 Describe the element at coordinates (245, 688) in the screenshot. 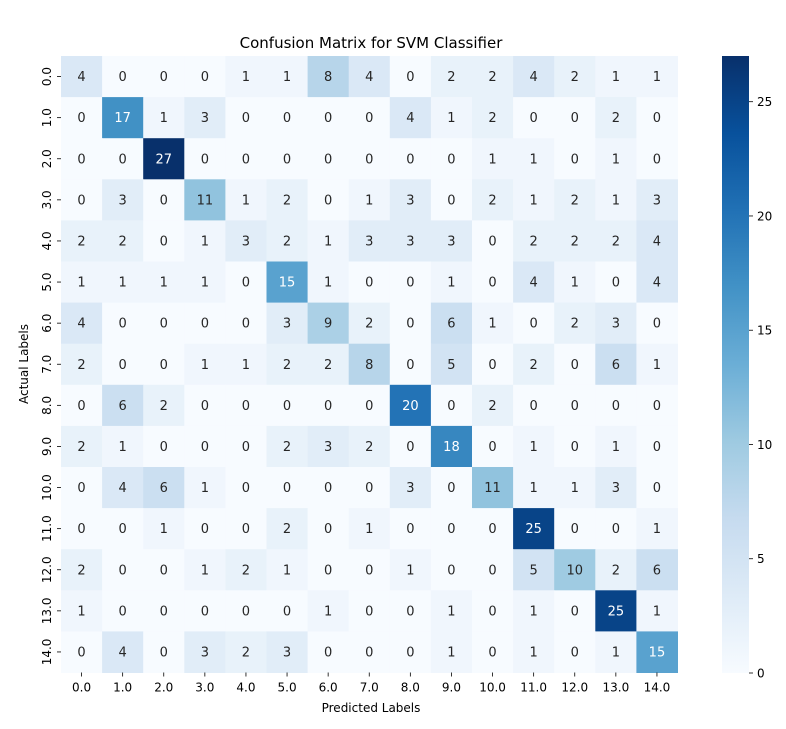

I see `x-tick-label: 4.0` at that location.